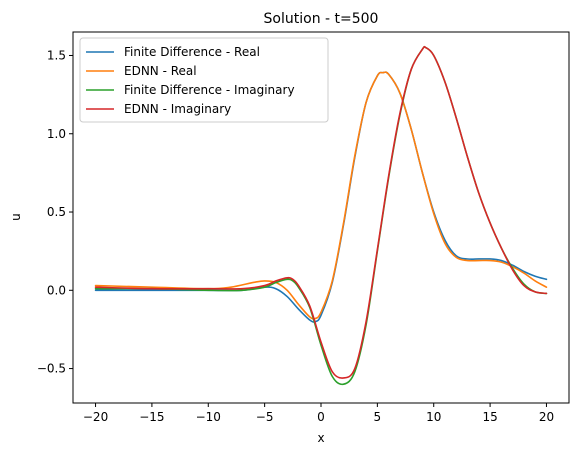 The height and width of the screenshot is (455, 578). I want to click on y-tick-label: 0.0, so click(56, 290).